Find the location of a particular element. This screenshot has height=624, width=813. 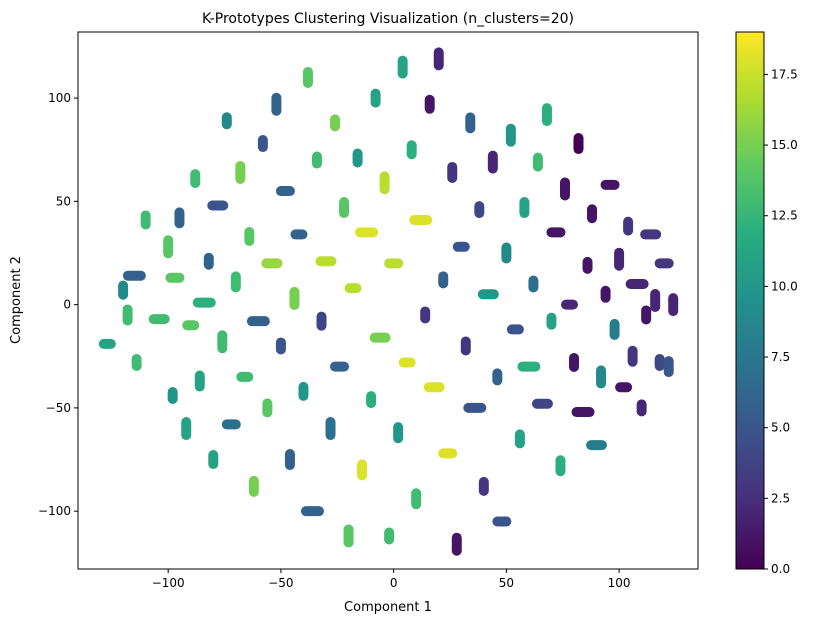

y-tick-label: 50 is located at coordinates (63, 201).